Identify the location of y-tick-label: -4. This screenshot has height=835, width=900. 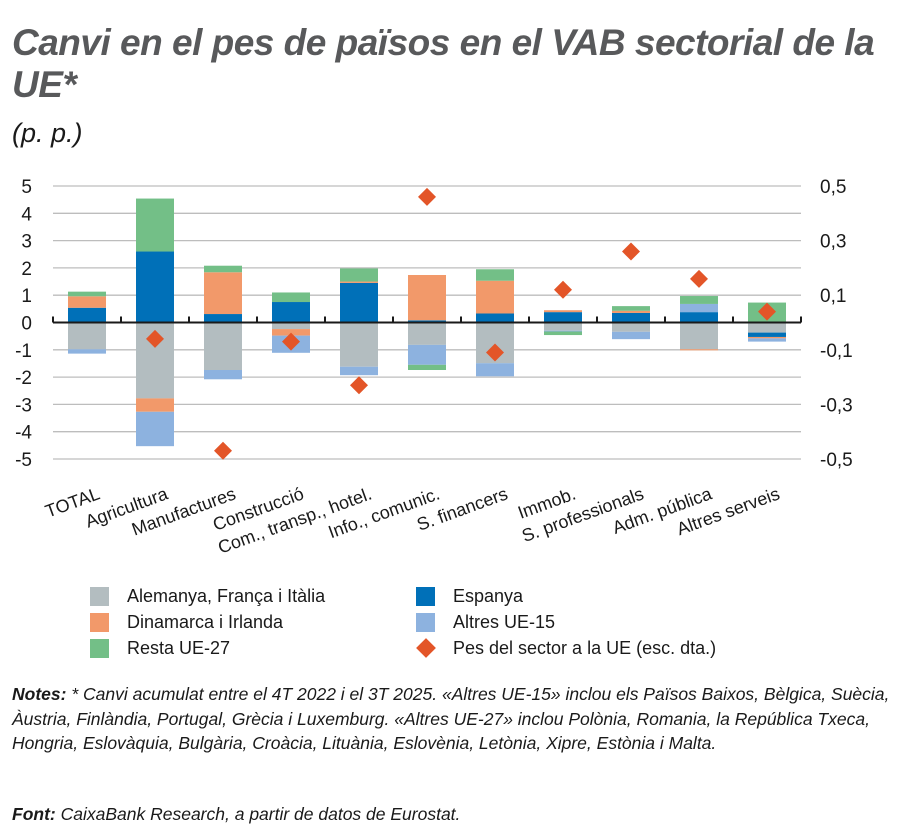
(23, 433).